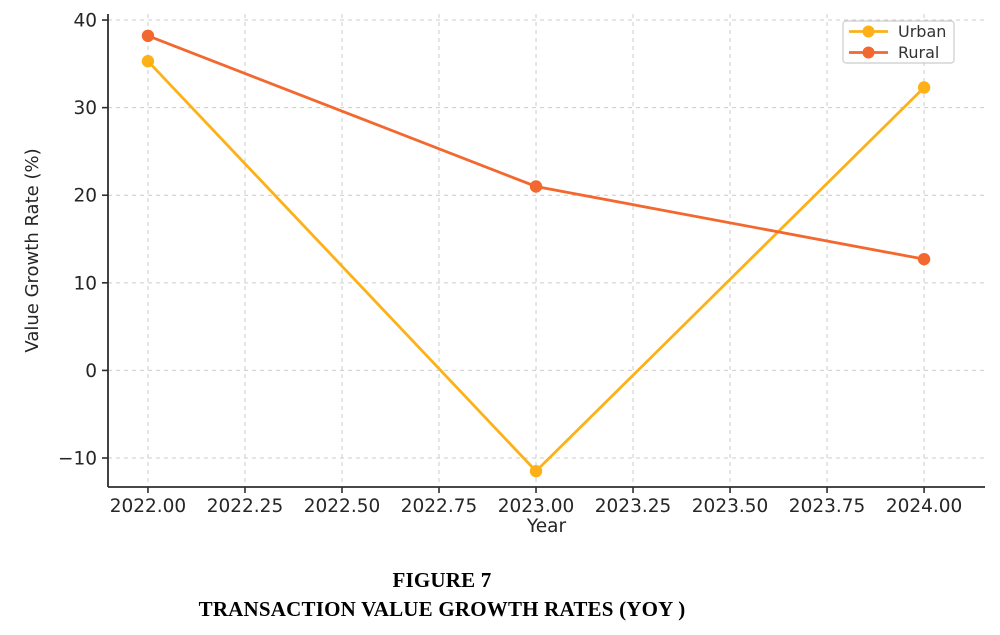 The width and height of the screenshot is (1000, 635). What do you see at coordinates (924, 506) in the screenshot?
I see `x-tick-label: 2024.00` at bounding box center [924, 506].